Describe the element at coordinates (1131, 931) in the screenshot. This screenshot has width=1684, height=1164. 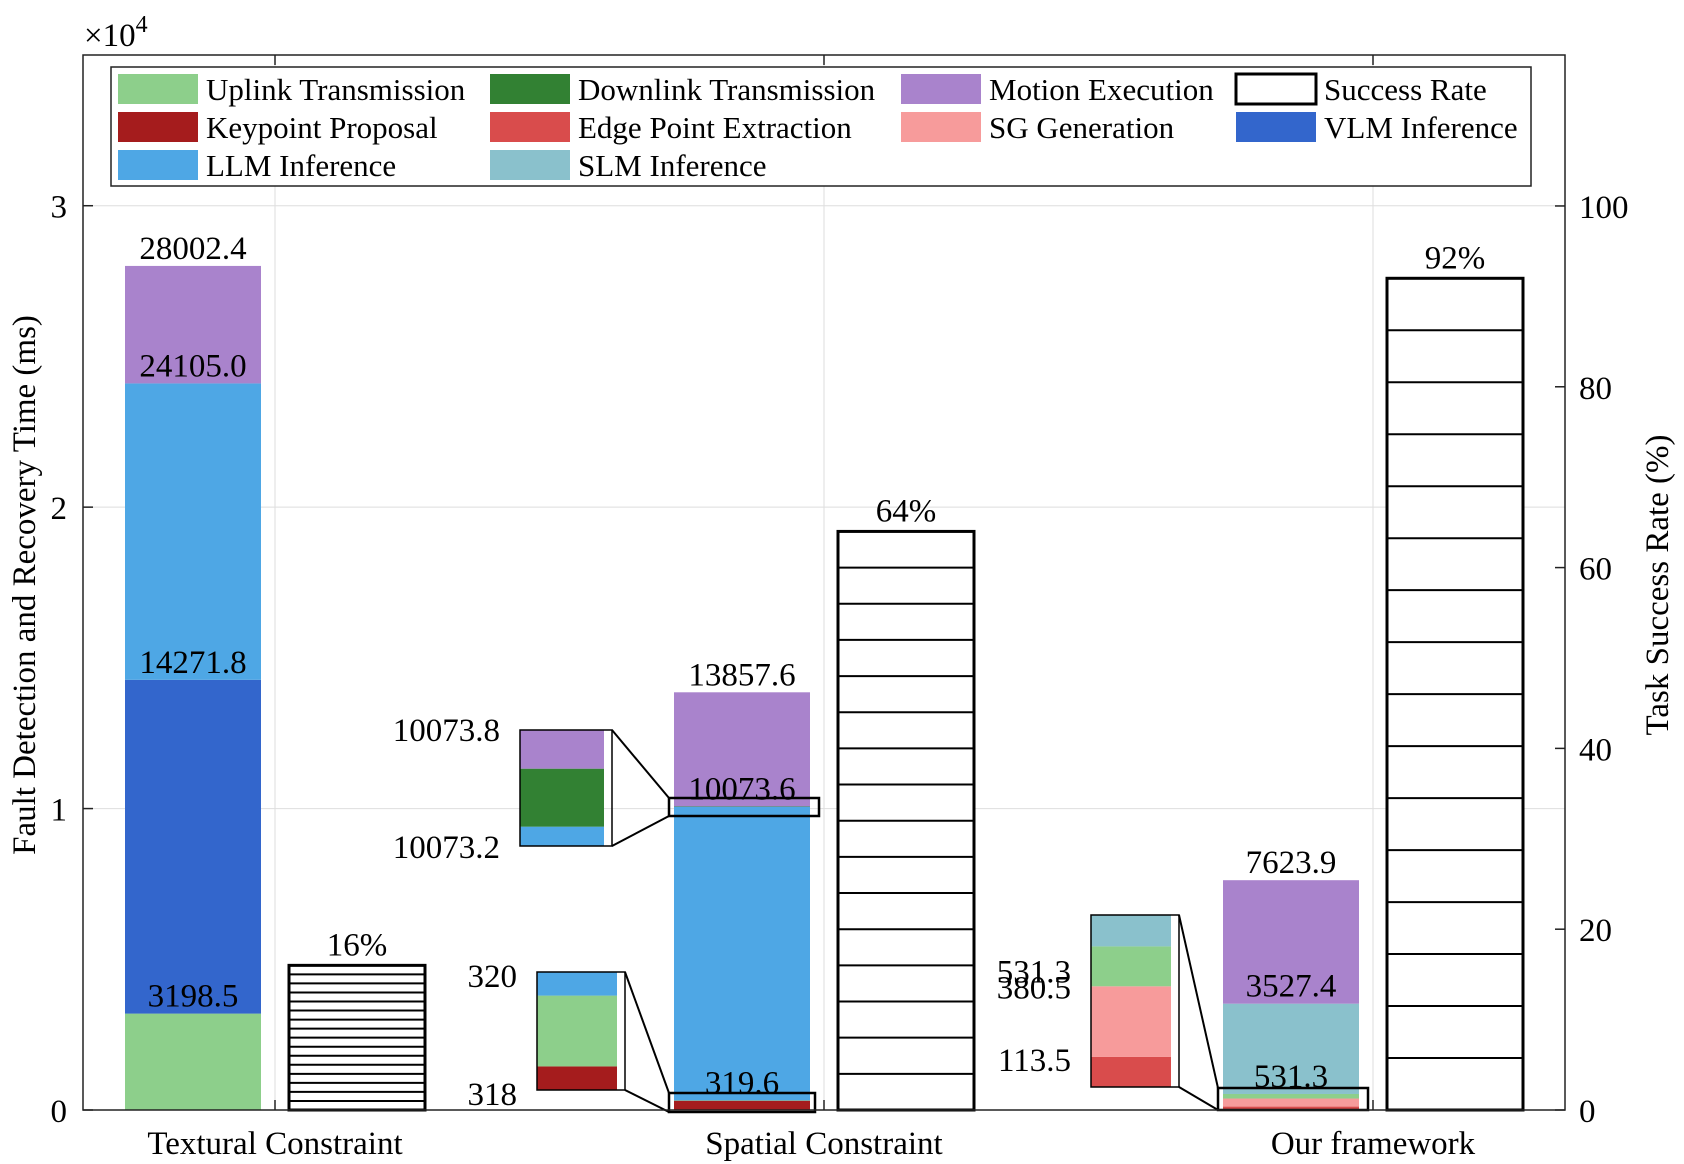
I see `inset-2-segment-slm-inference` at that location.